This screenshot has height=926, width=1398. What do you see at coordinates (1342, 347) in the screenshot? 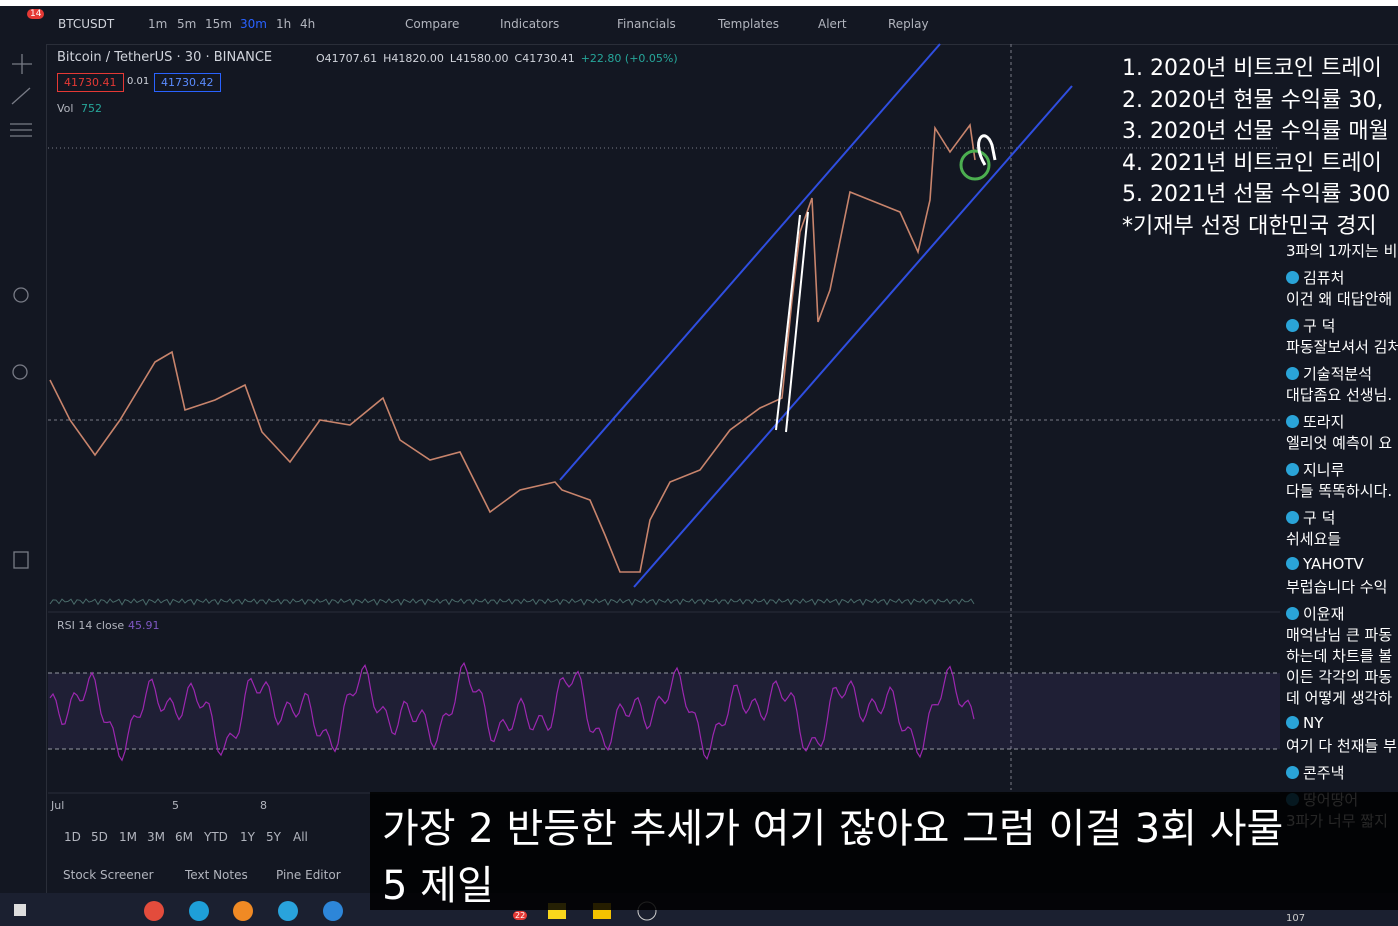
I see `chat-text: 파동잘보셔서 김처` at bounding box center [1342, 347].